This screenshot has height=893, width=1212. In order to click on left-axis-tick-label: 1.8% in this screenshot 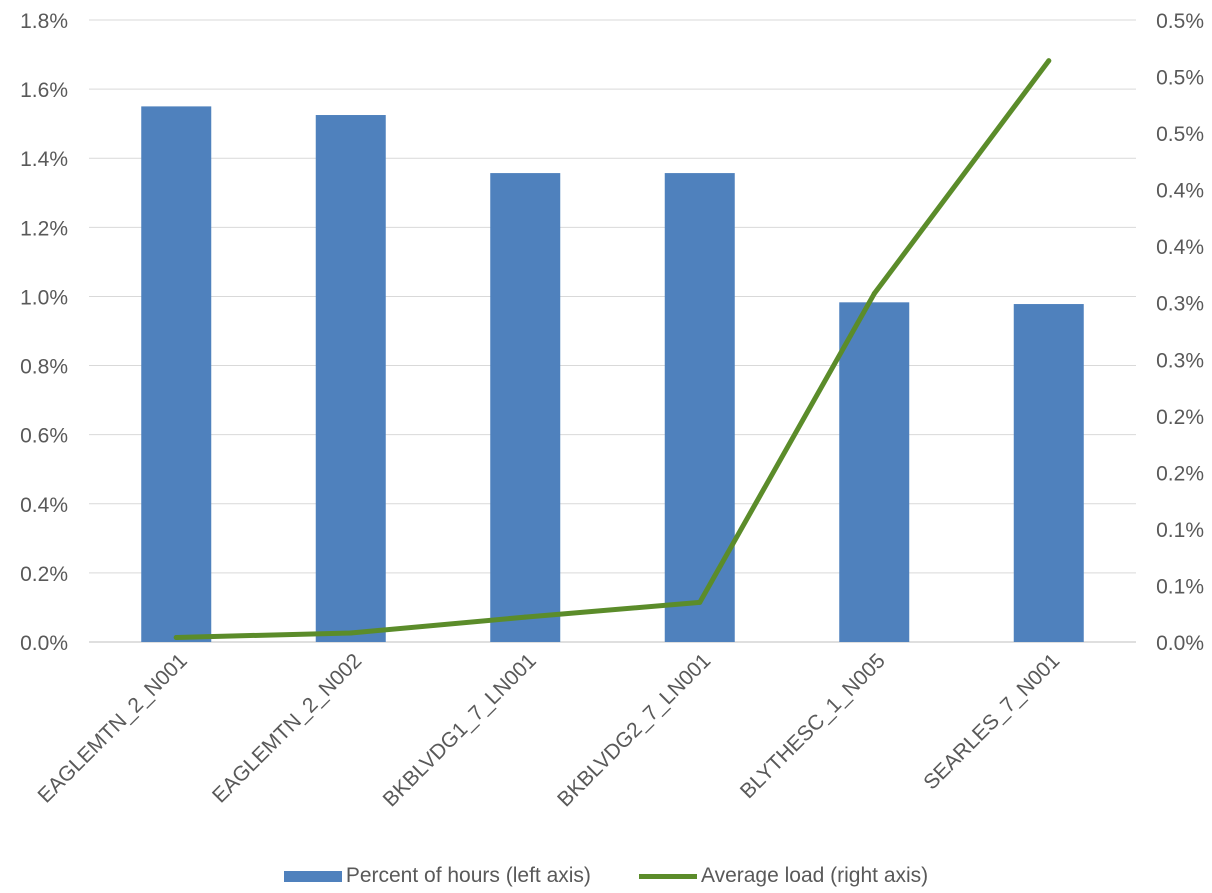, I will do `click(44, 21)`.